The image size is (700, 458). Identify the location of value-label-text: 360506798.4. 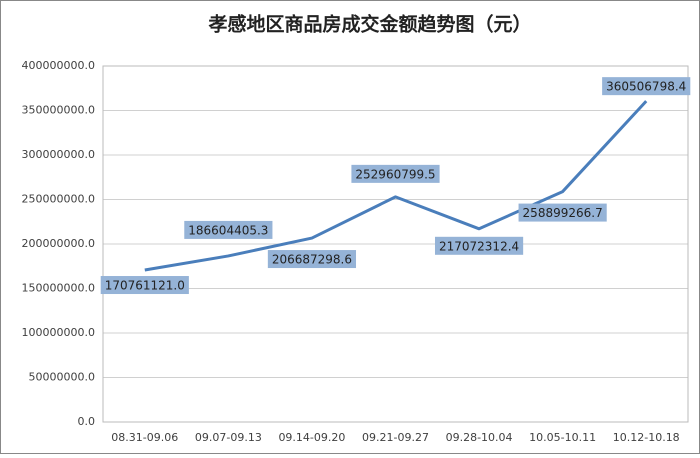
(646, 87).